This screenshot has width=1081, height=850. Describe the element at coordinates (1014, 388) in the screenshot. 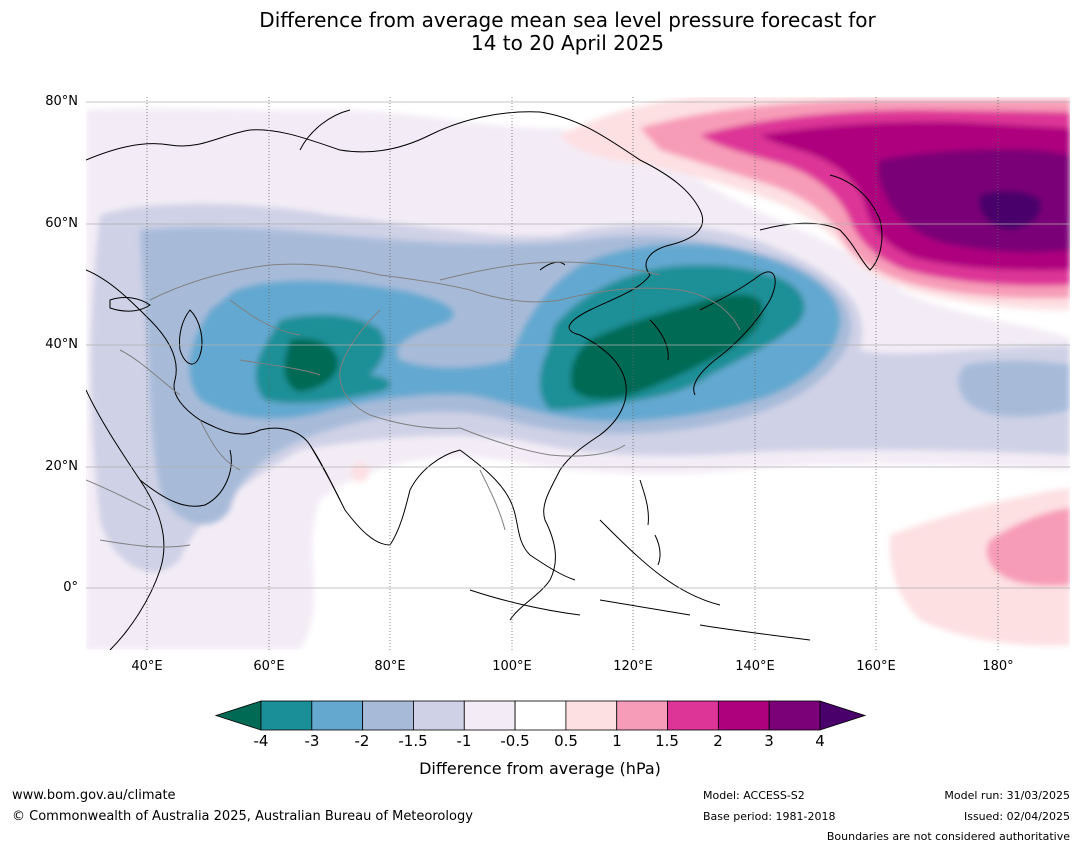

I see `anomaly-minus-1.5-pacific` at that location.